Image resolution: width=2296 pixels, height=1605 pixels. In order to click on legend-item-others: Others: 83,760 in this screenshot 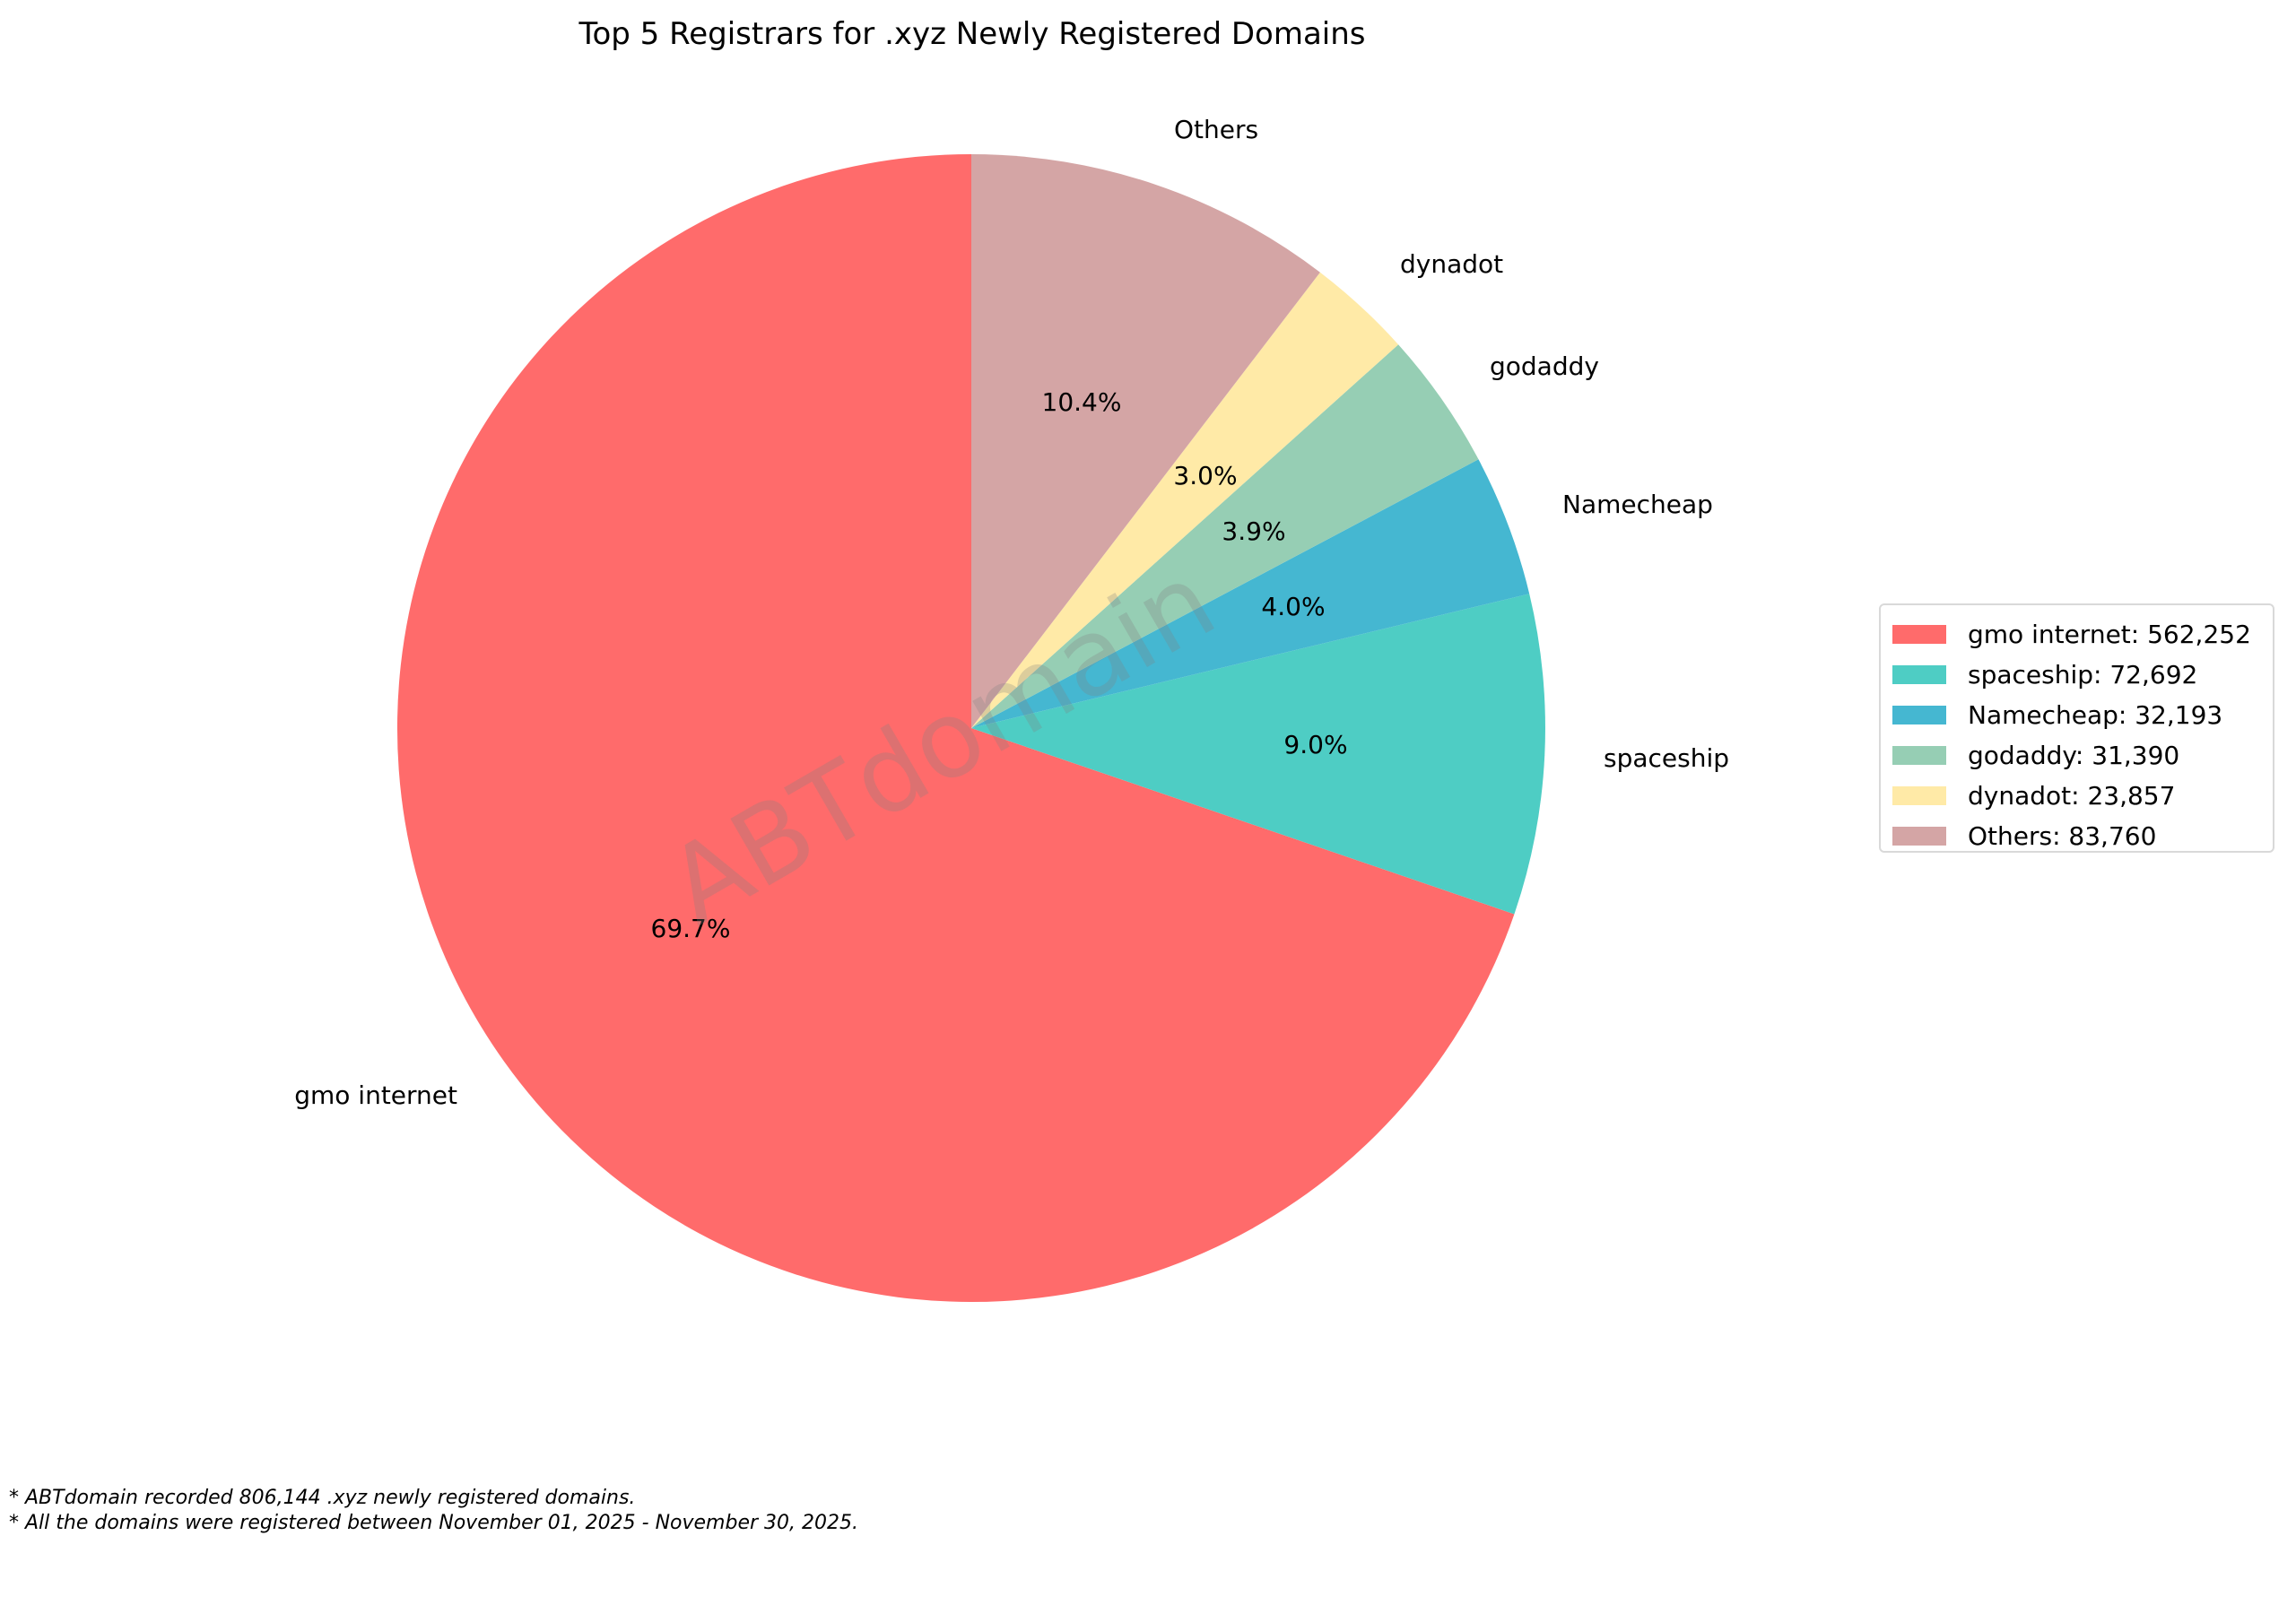, I will do `click(2077, 836)`.